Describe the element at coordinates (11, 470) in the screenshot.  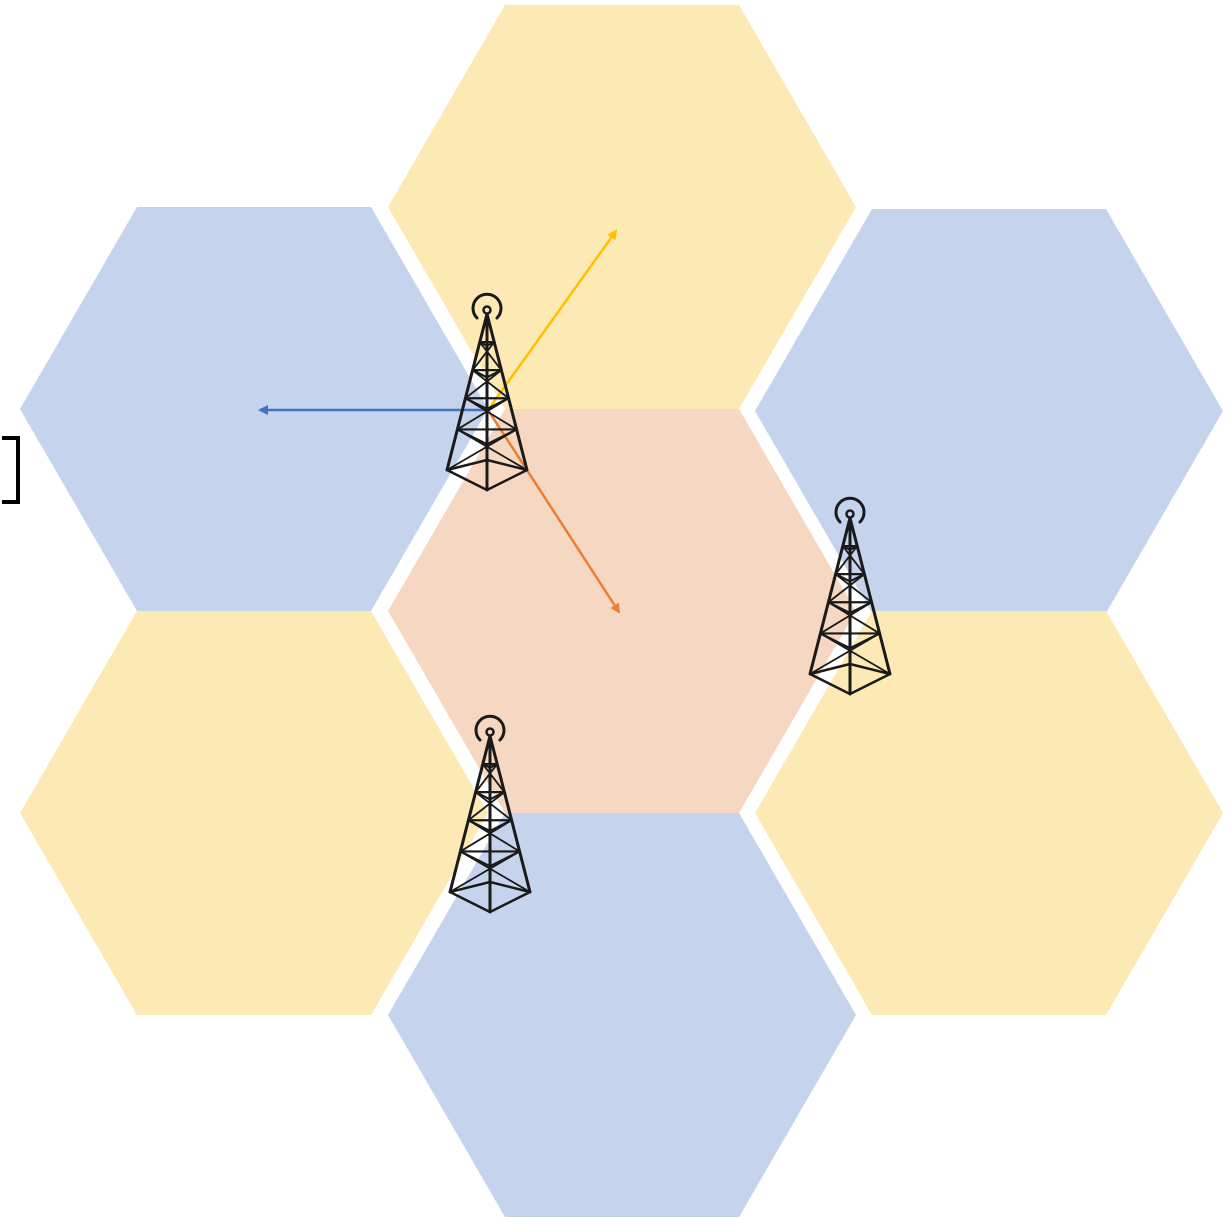
I see `bracket-mark` at that location.